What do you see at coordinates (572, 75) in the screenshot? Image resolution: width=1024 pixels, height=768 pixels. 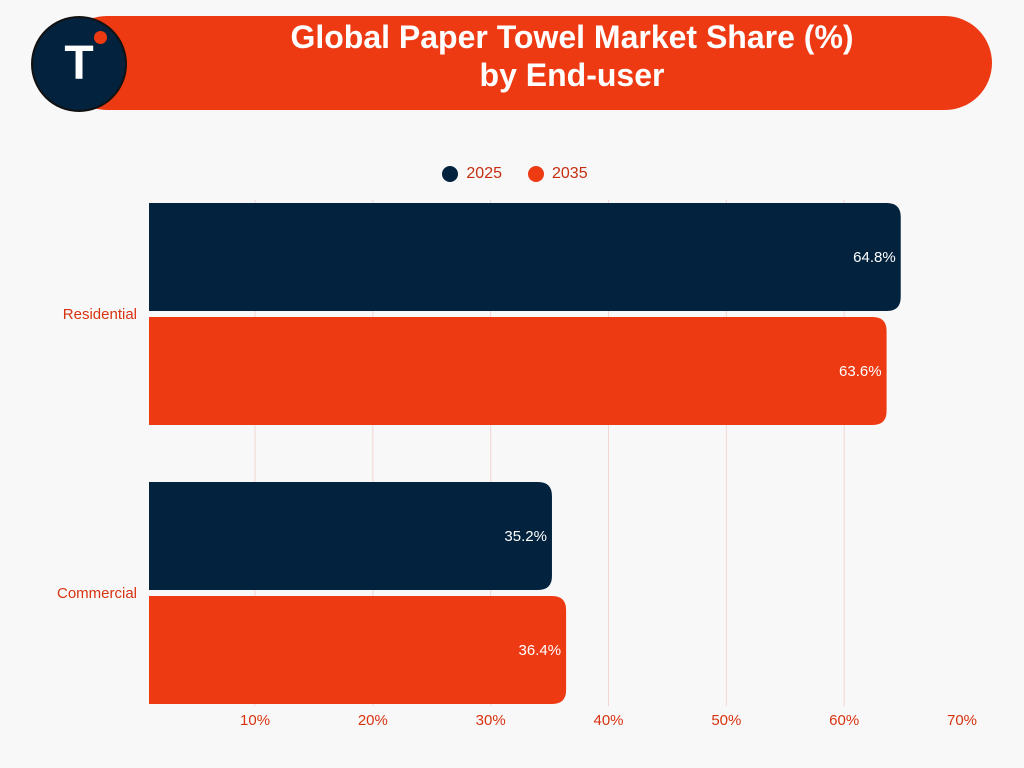 I see `chart-title-line-2: by End-user` at bounding box center [572, 75].